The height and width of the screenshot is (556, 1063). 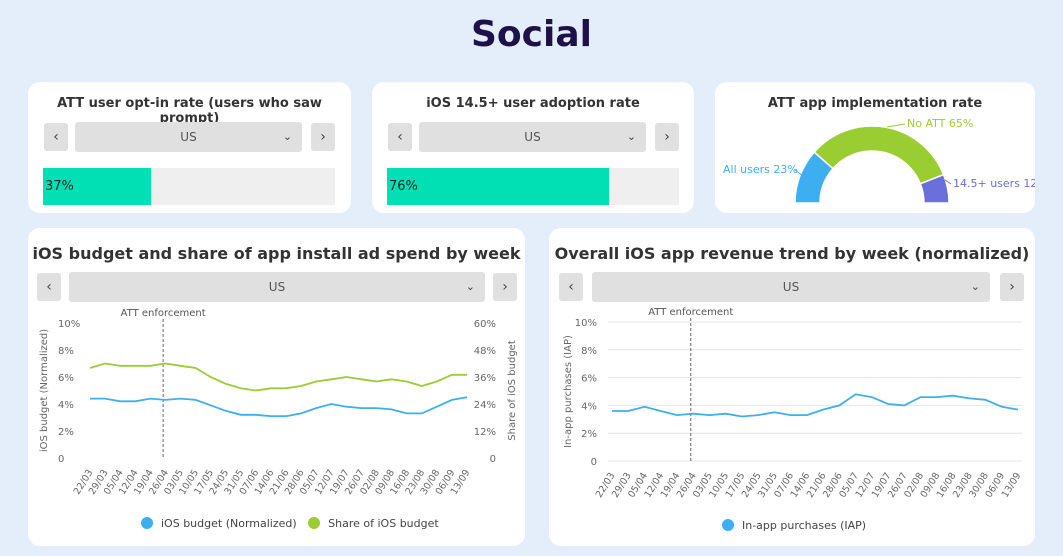 What do you see at coordinates (44, 390) in the screenshot?
I see `y-axis-label: iOS budget (Normalized)` at bounding box center [44, 390].